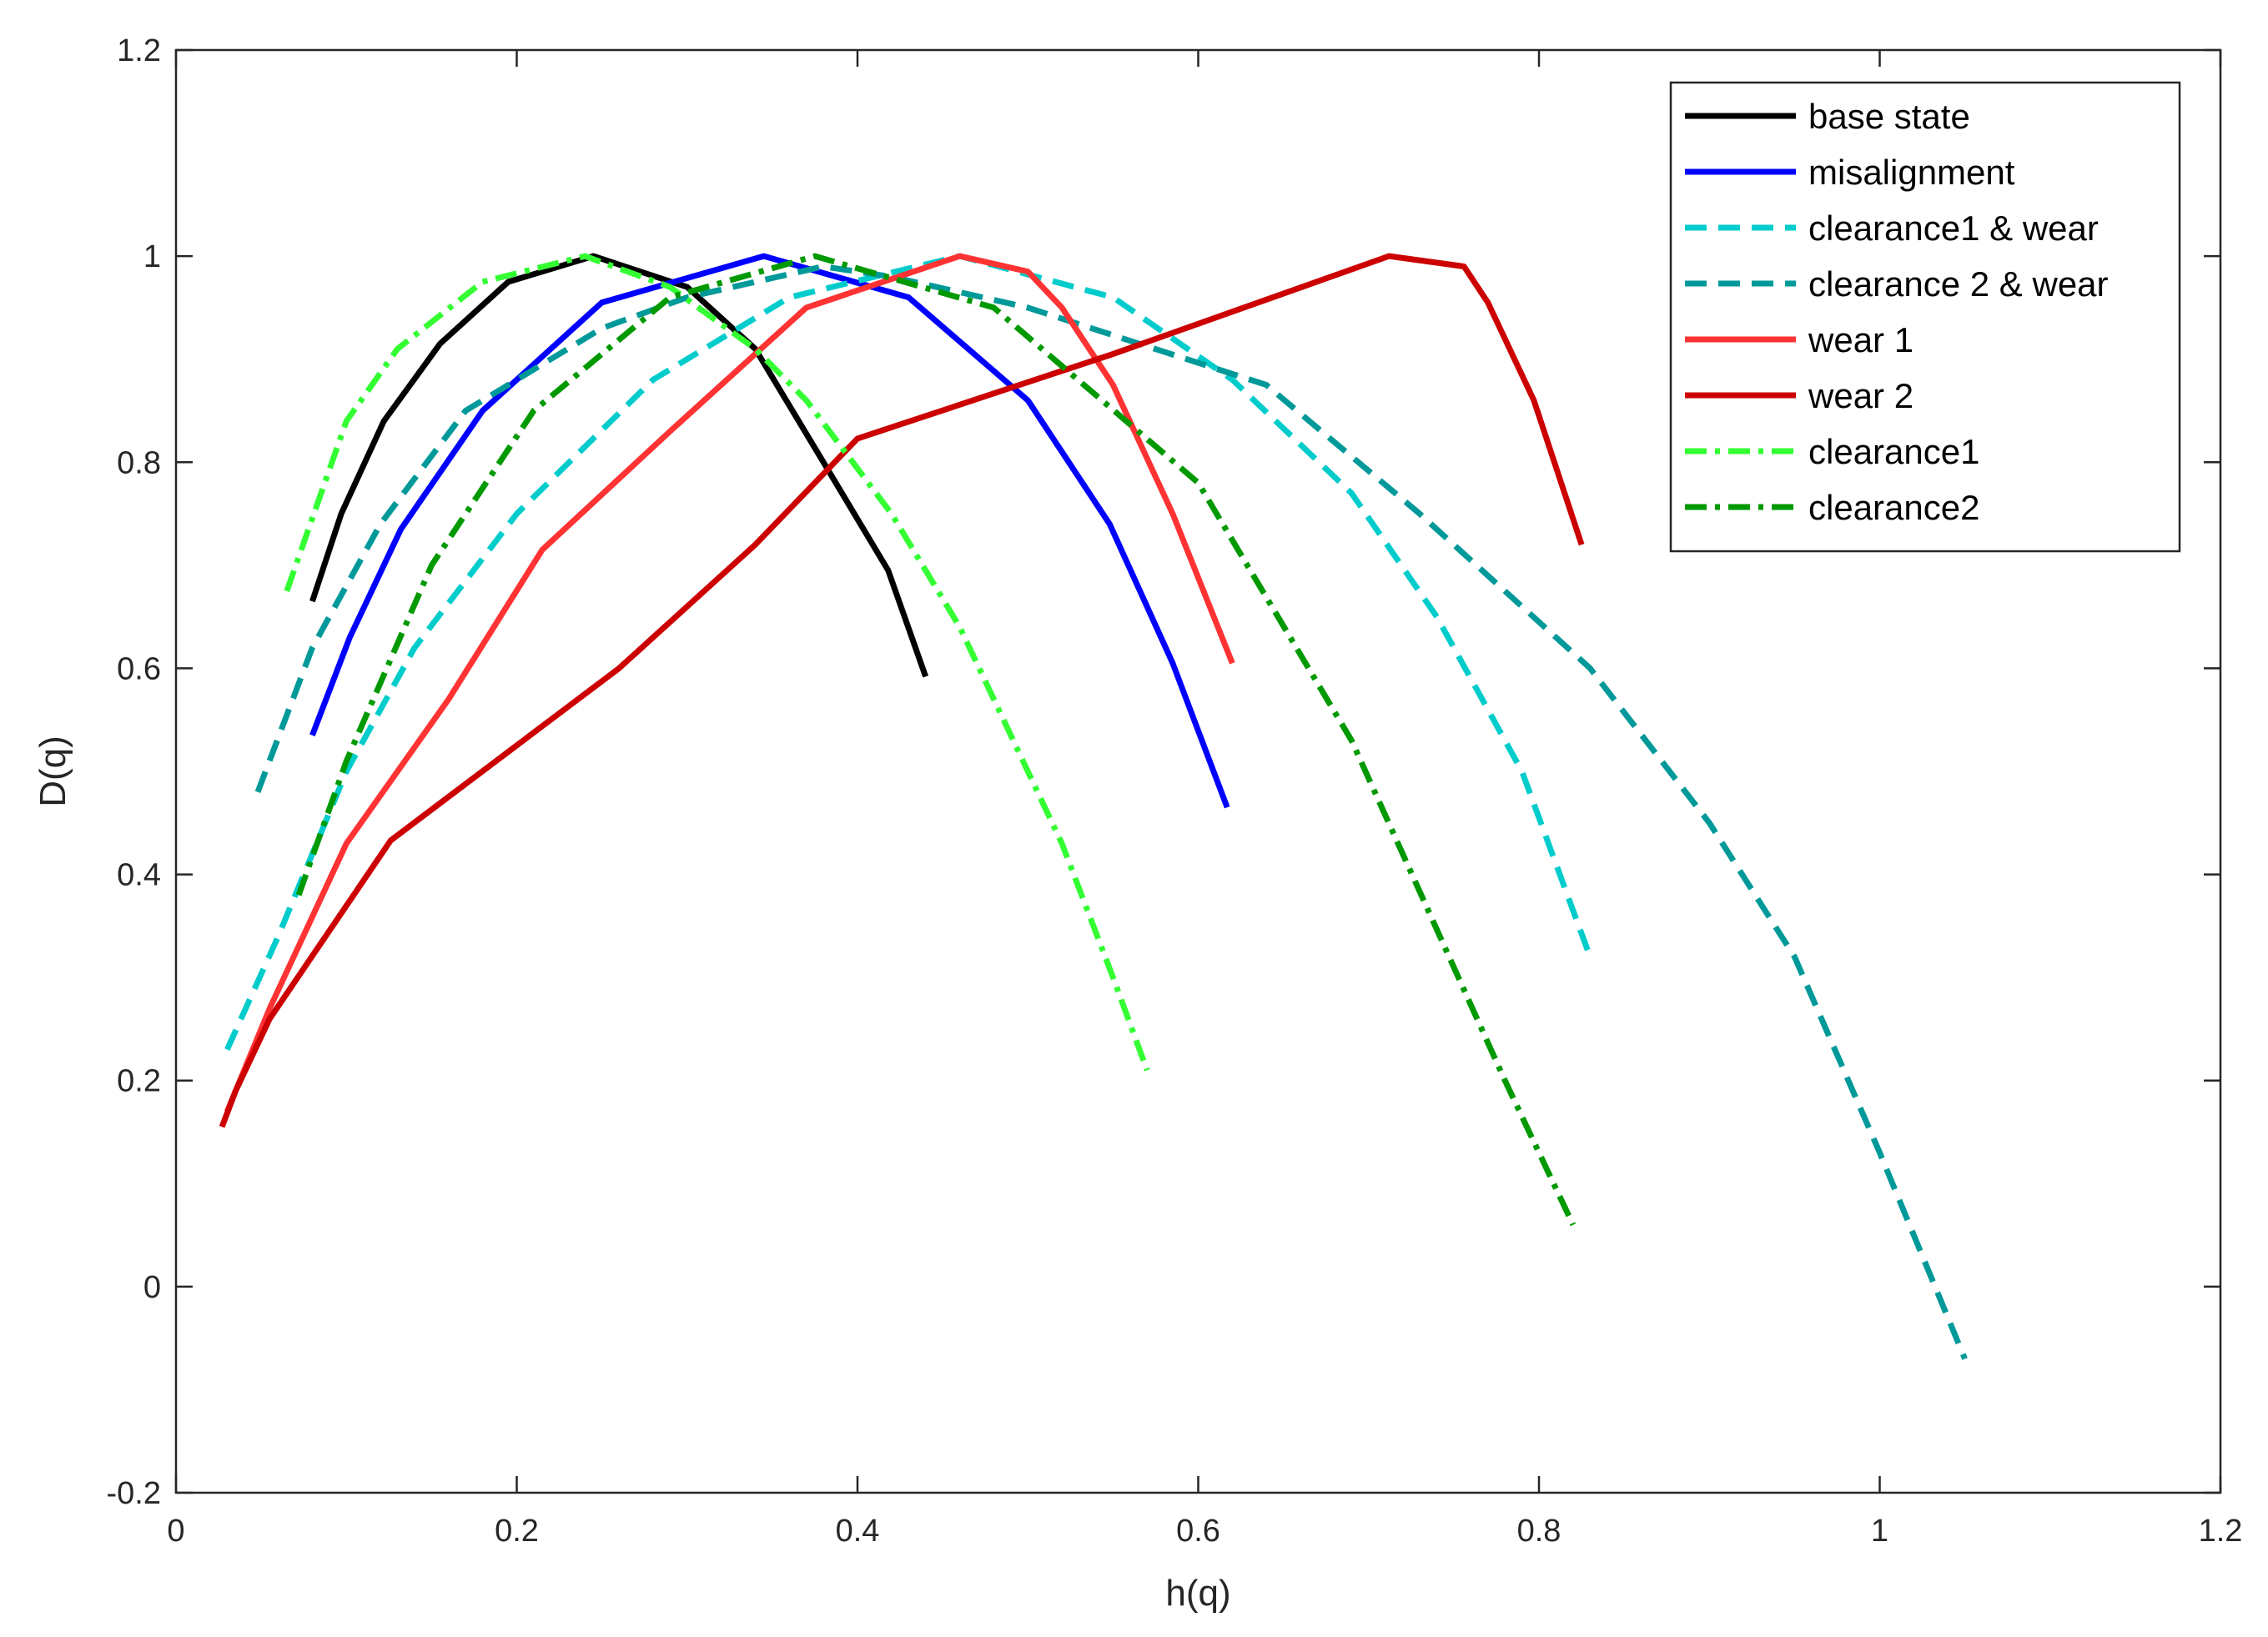 This screenshot has height=1637, width=2268. I want to click on legend-label: clearance1 & wear, so click(1954, 228).